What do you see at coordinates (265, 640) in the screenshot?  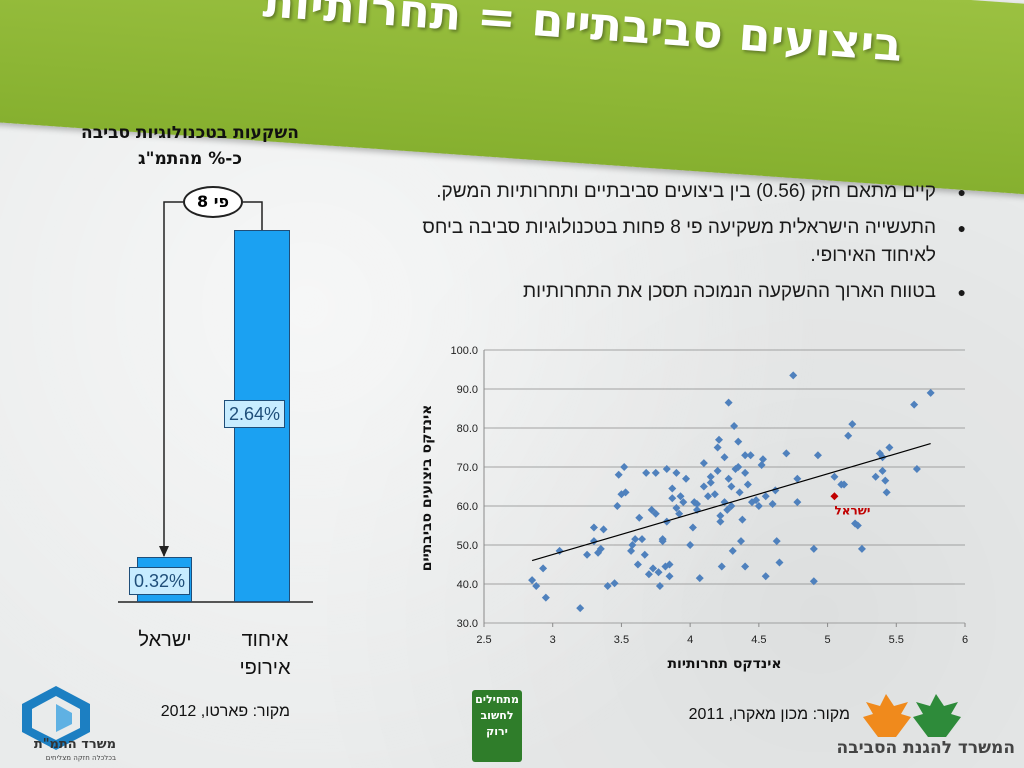 I see `category-eu-line1: איחוד` at bounding box center [265, 640].